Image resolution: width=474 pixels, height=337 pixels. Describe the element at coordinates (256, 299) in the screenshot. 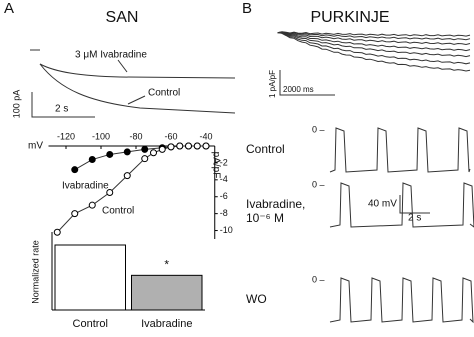

I see `row-label: WO` at that location.